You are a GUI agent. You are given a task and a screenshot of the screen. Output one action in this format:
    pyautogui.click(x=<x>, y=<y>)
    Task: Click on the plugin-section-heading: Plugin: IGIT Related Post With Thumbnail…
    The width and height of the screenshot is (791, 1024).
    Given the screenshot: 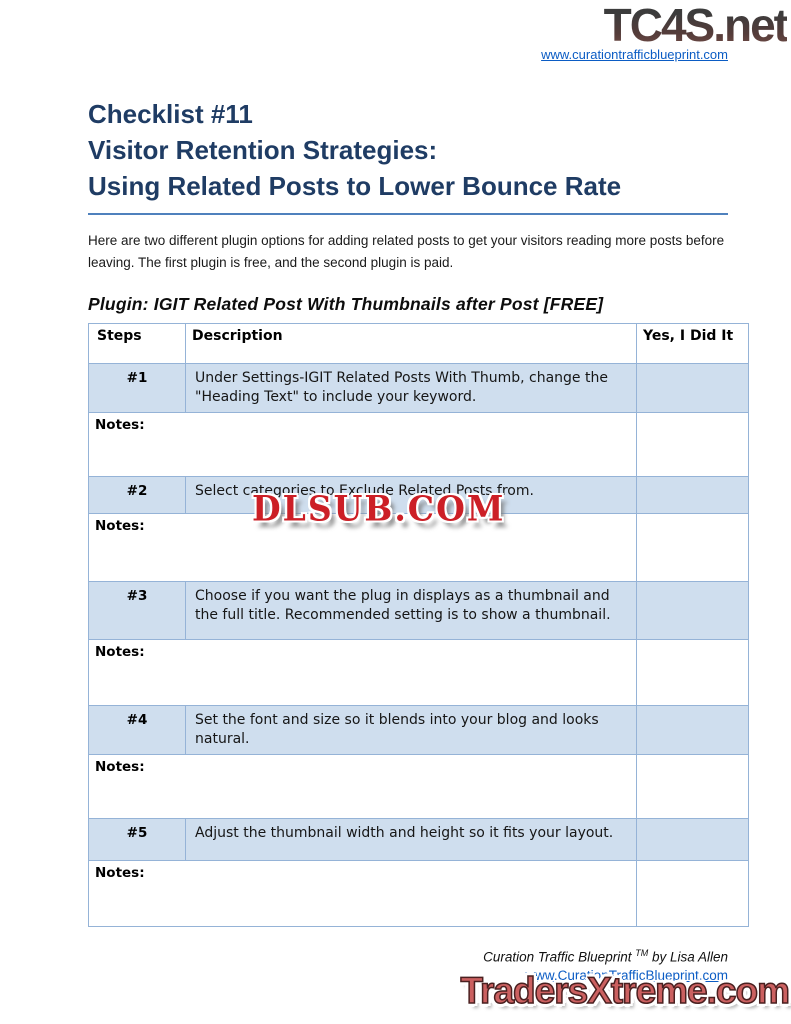 What is the action you would take?
    pyautogui.click(x=346, y=304)
    